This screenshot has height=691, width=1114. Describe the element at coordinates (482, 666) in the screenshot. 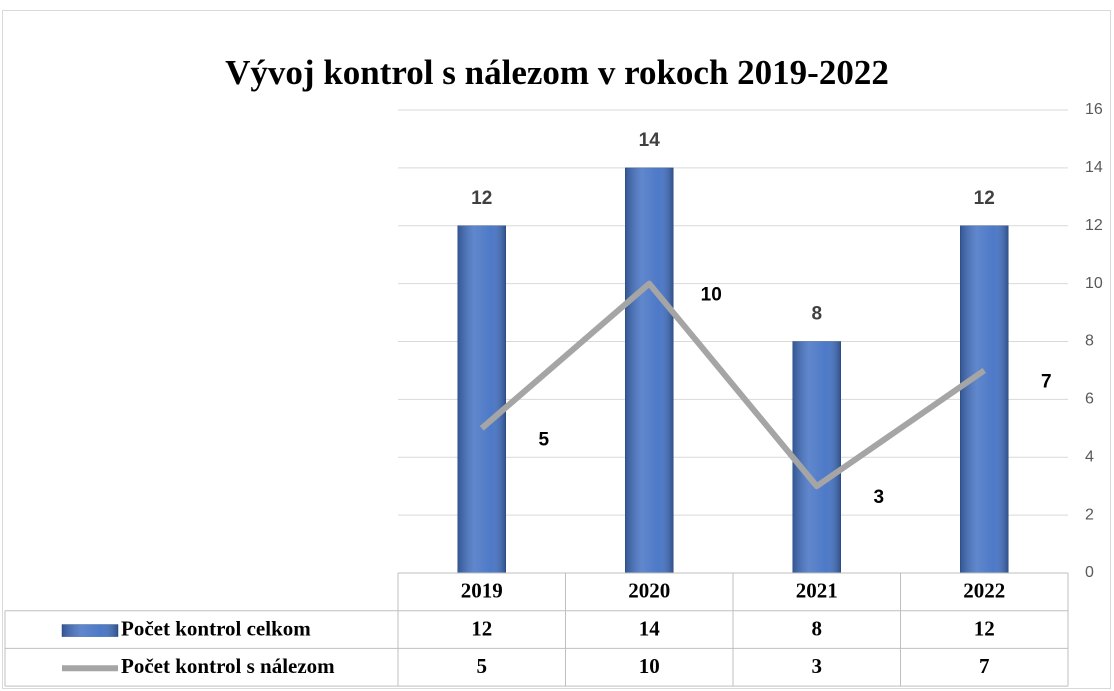

I see `table-cell: 5` at that location.